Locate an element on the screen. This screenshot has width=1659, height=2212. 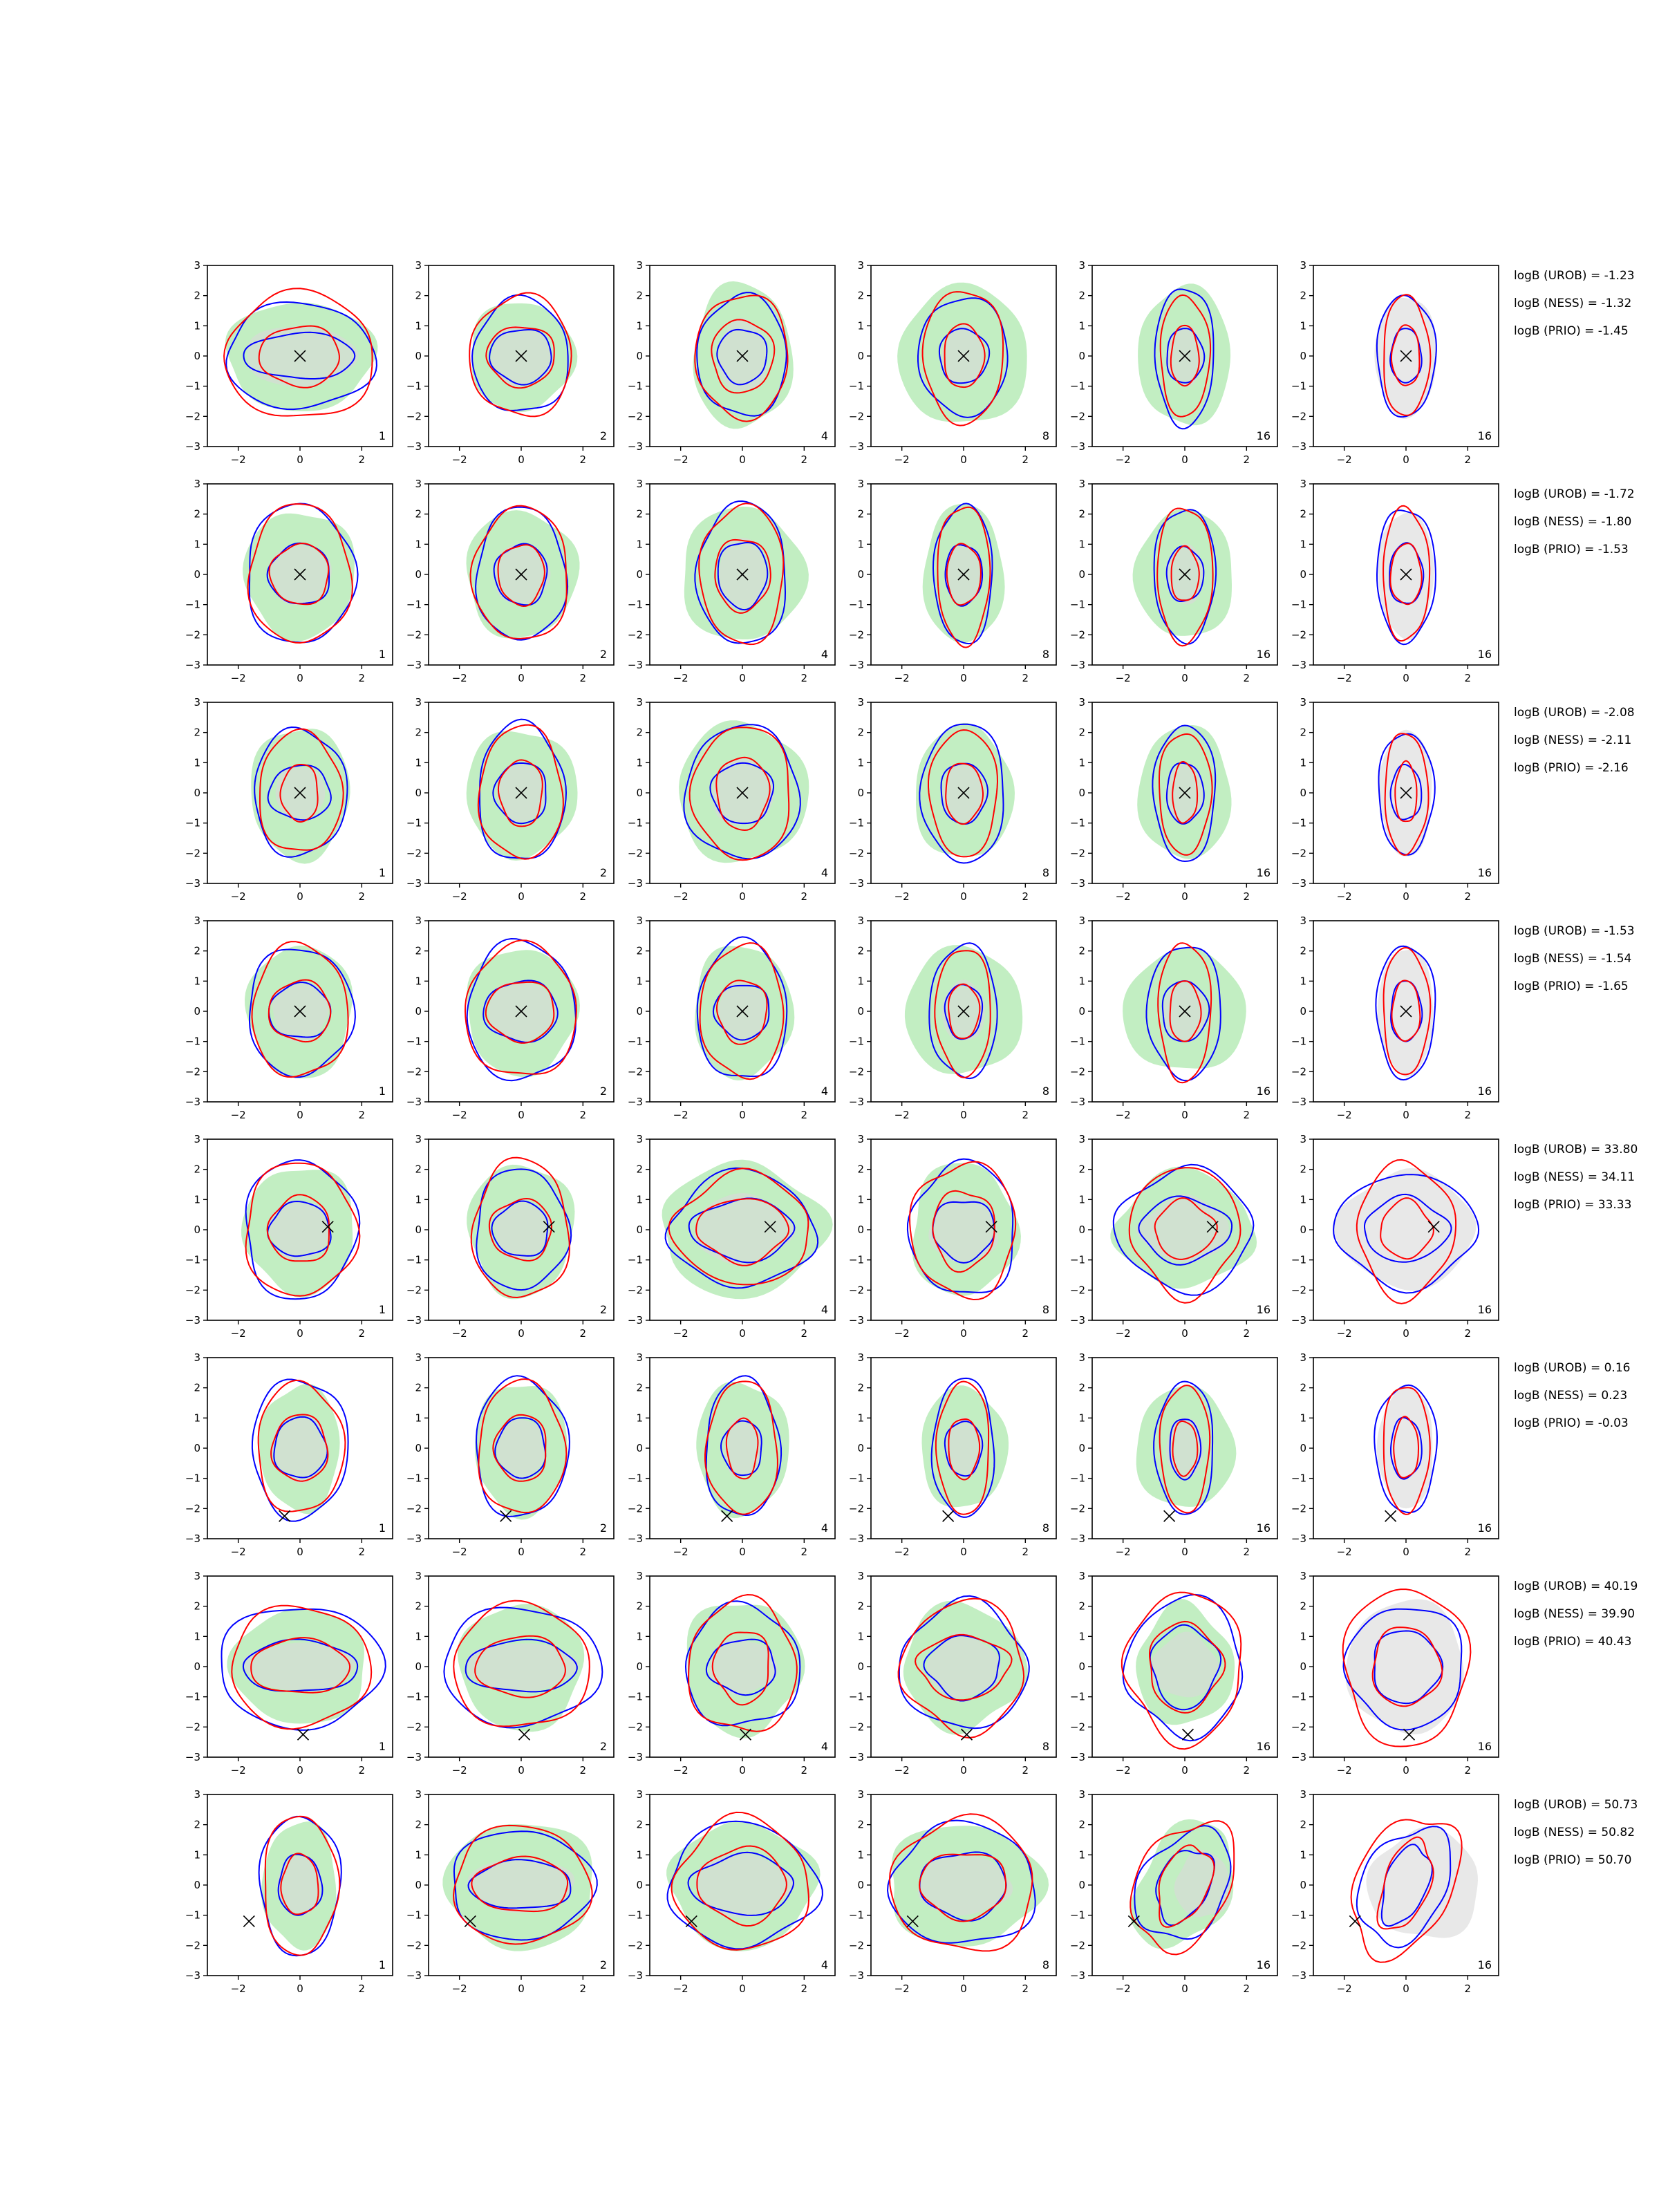
grey-density-region is located at coordinates (1182, 1228).